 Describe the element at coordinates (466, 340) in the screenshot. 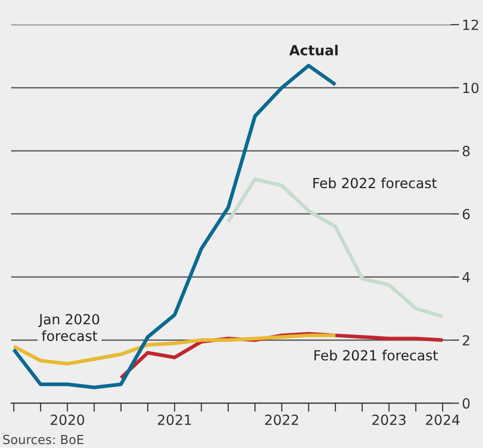

I see `y-tick-label: 2` at that location.